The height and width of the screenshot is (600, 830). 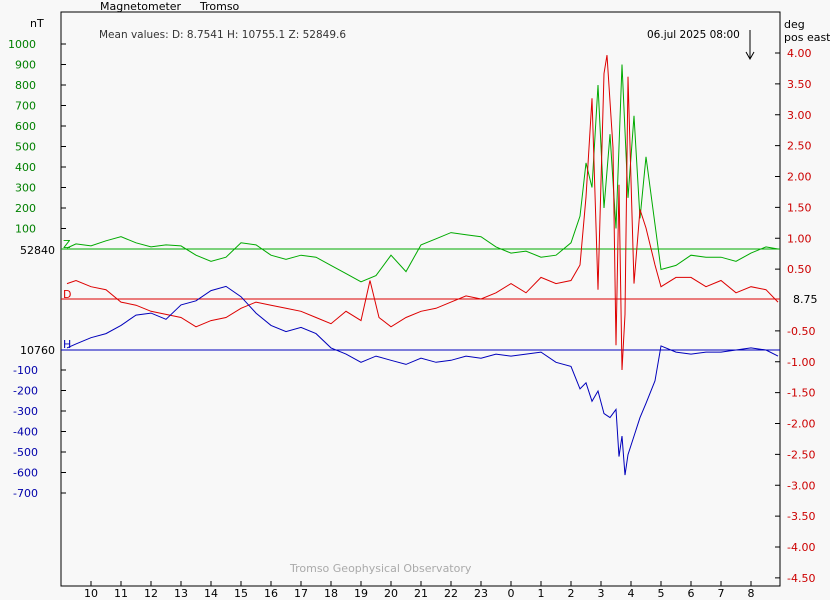 What do you see at coordinates (25, 126) in the screenshot?
I see `left-tick-label-green: 600` at bounding box center [25, 126].